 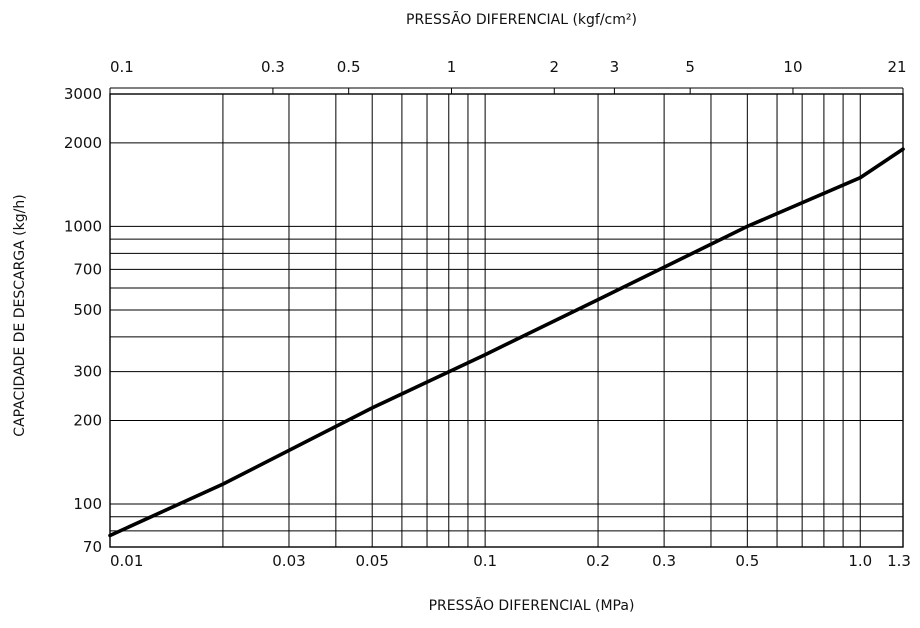 What do you see at coordinates (690, 67) in the screenshot?
I see `x2-tick-label: 5` at bounding box center [690, 67].